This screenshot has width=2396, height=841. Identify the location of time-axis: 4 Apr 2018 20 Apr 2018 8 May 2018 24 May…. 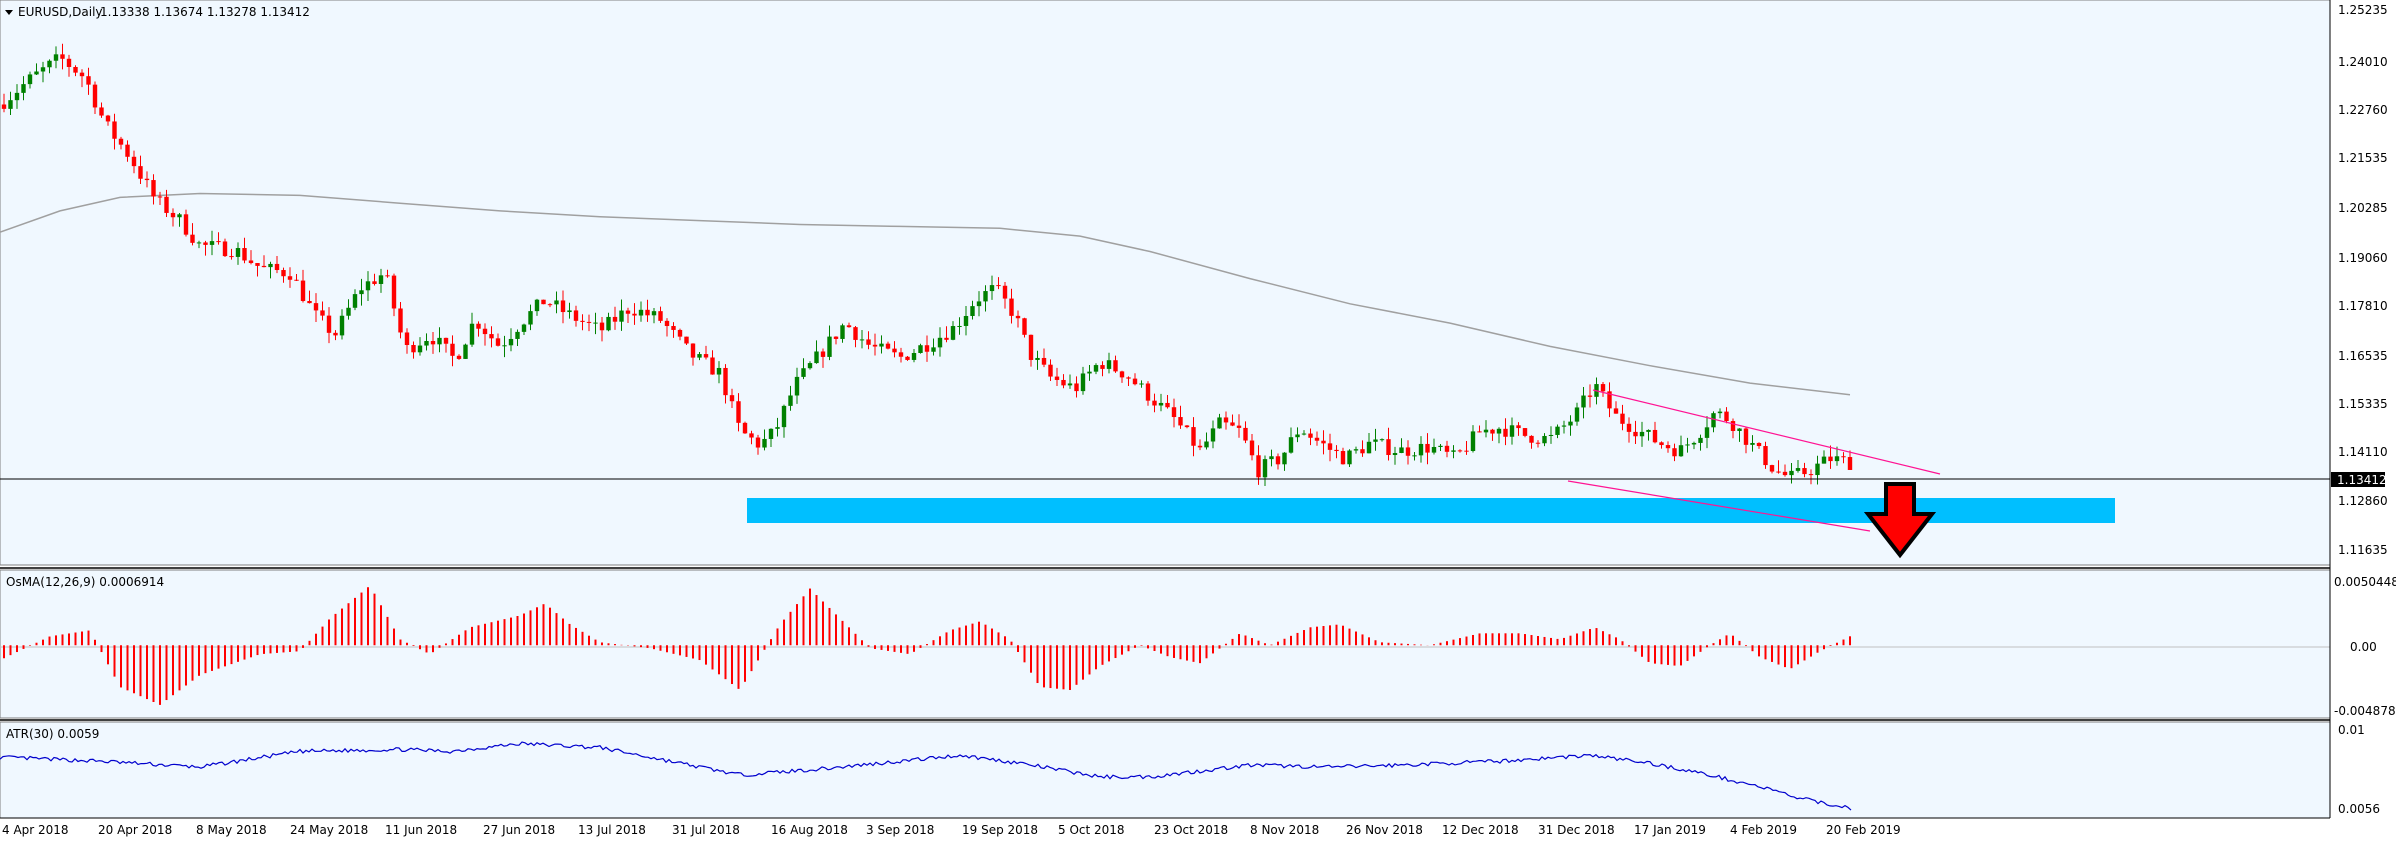
(1165, 827).